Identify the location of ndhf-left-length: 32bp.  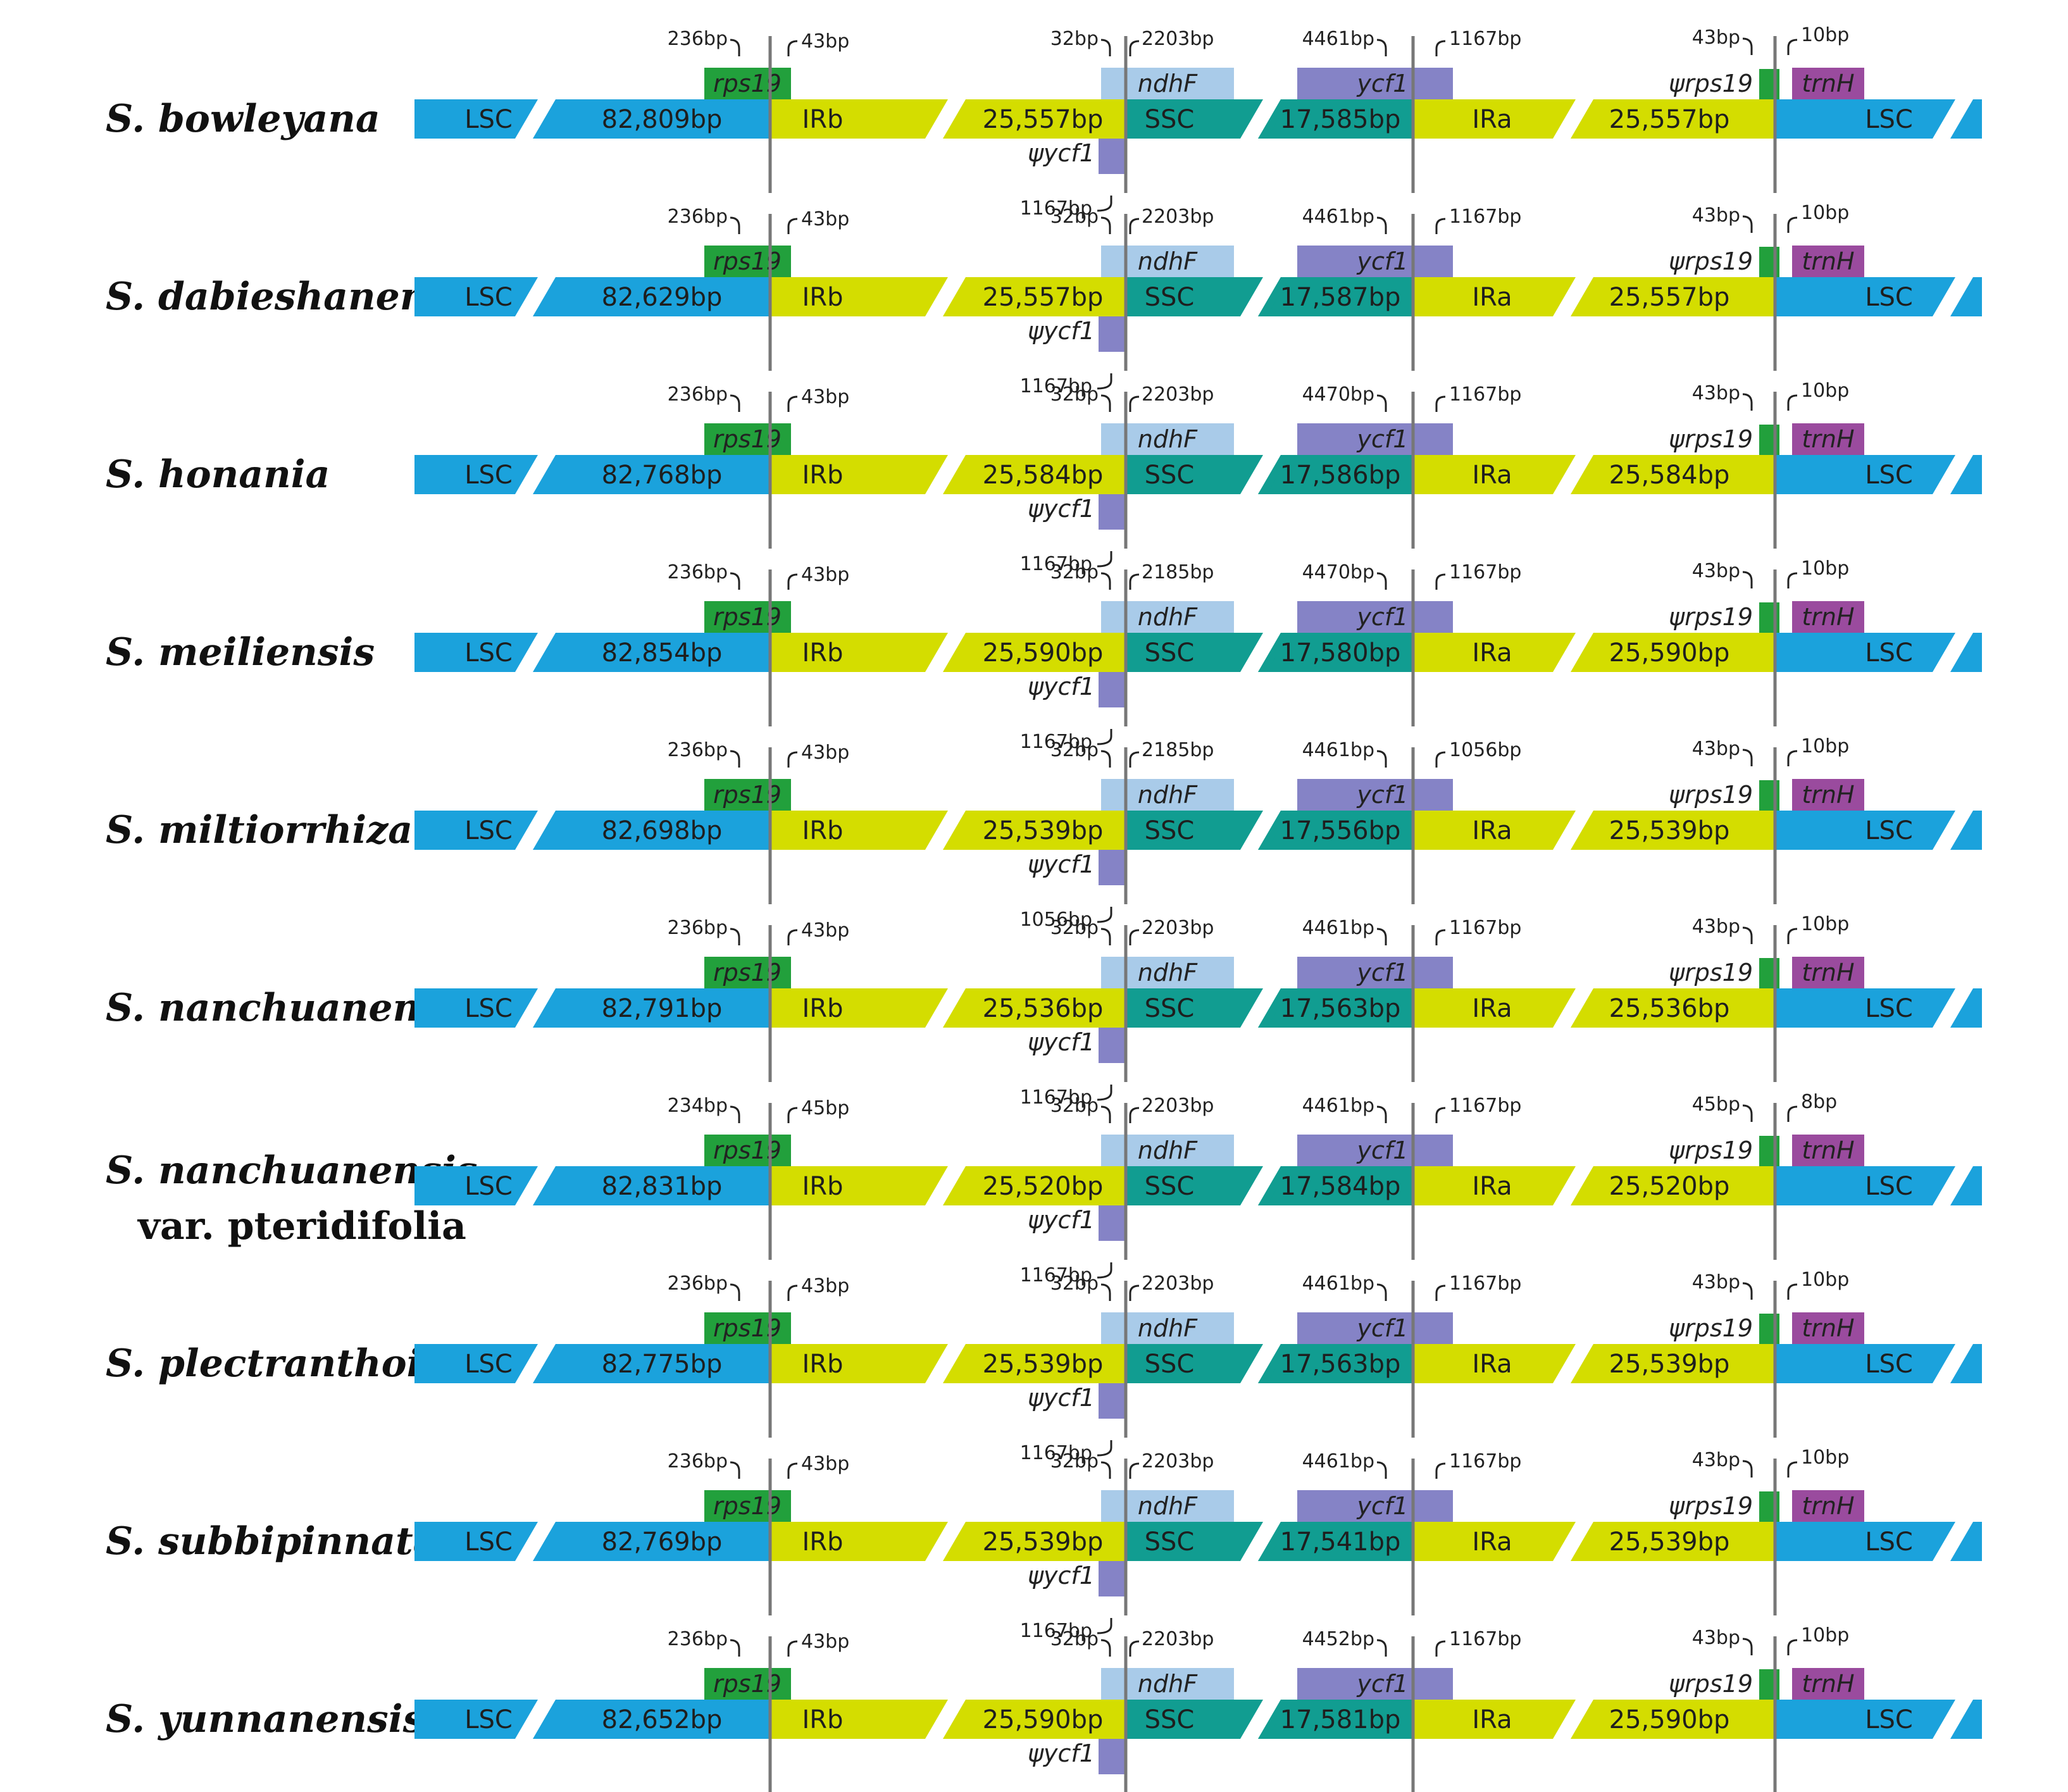
(1074, 39).